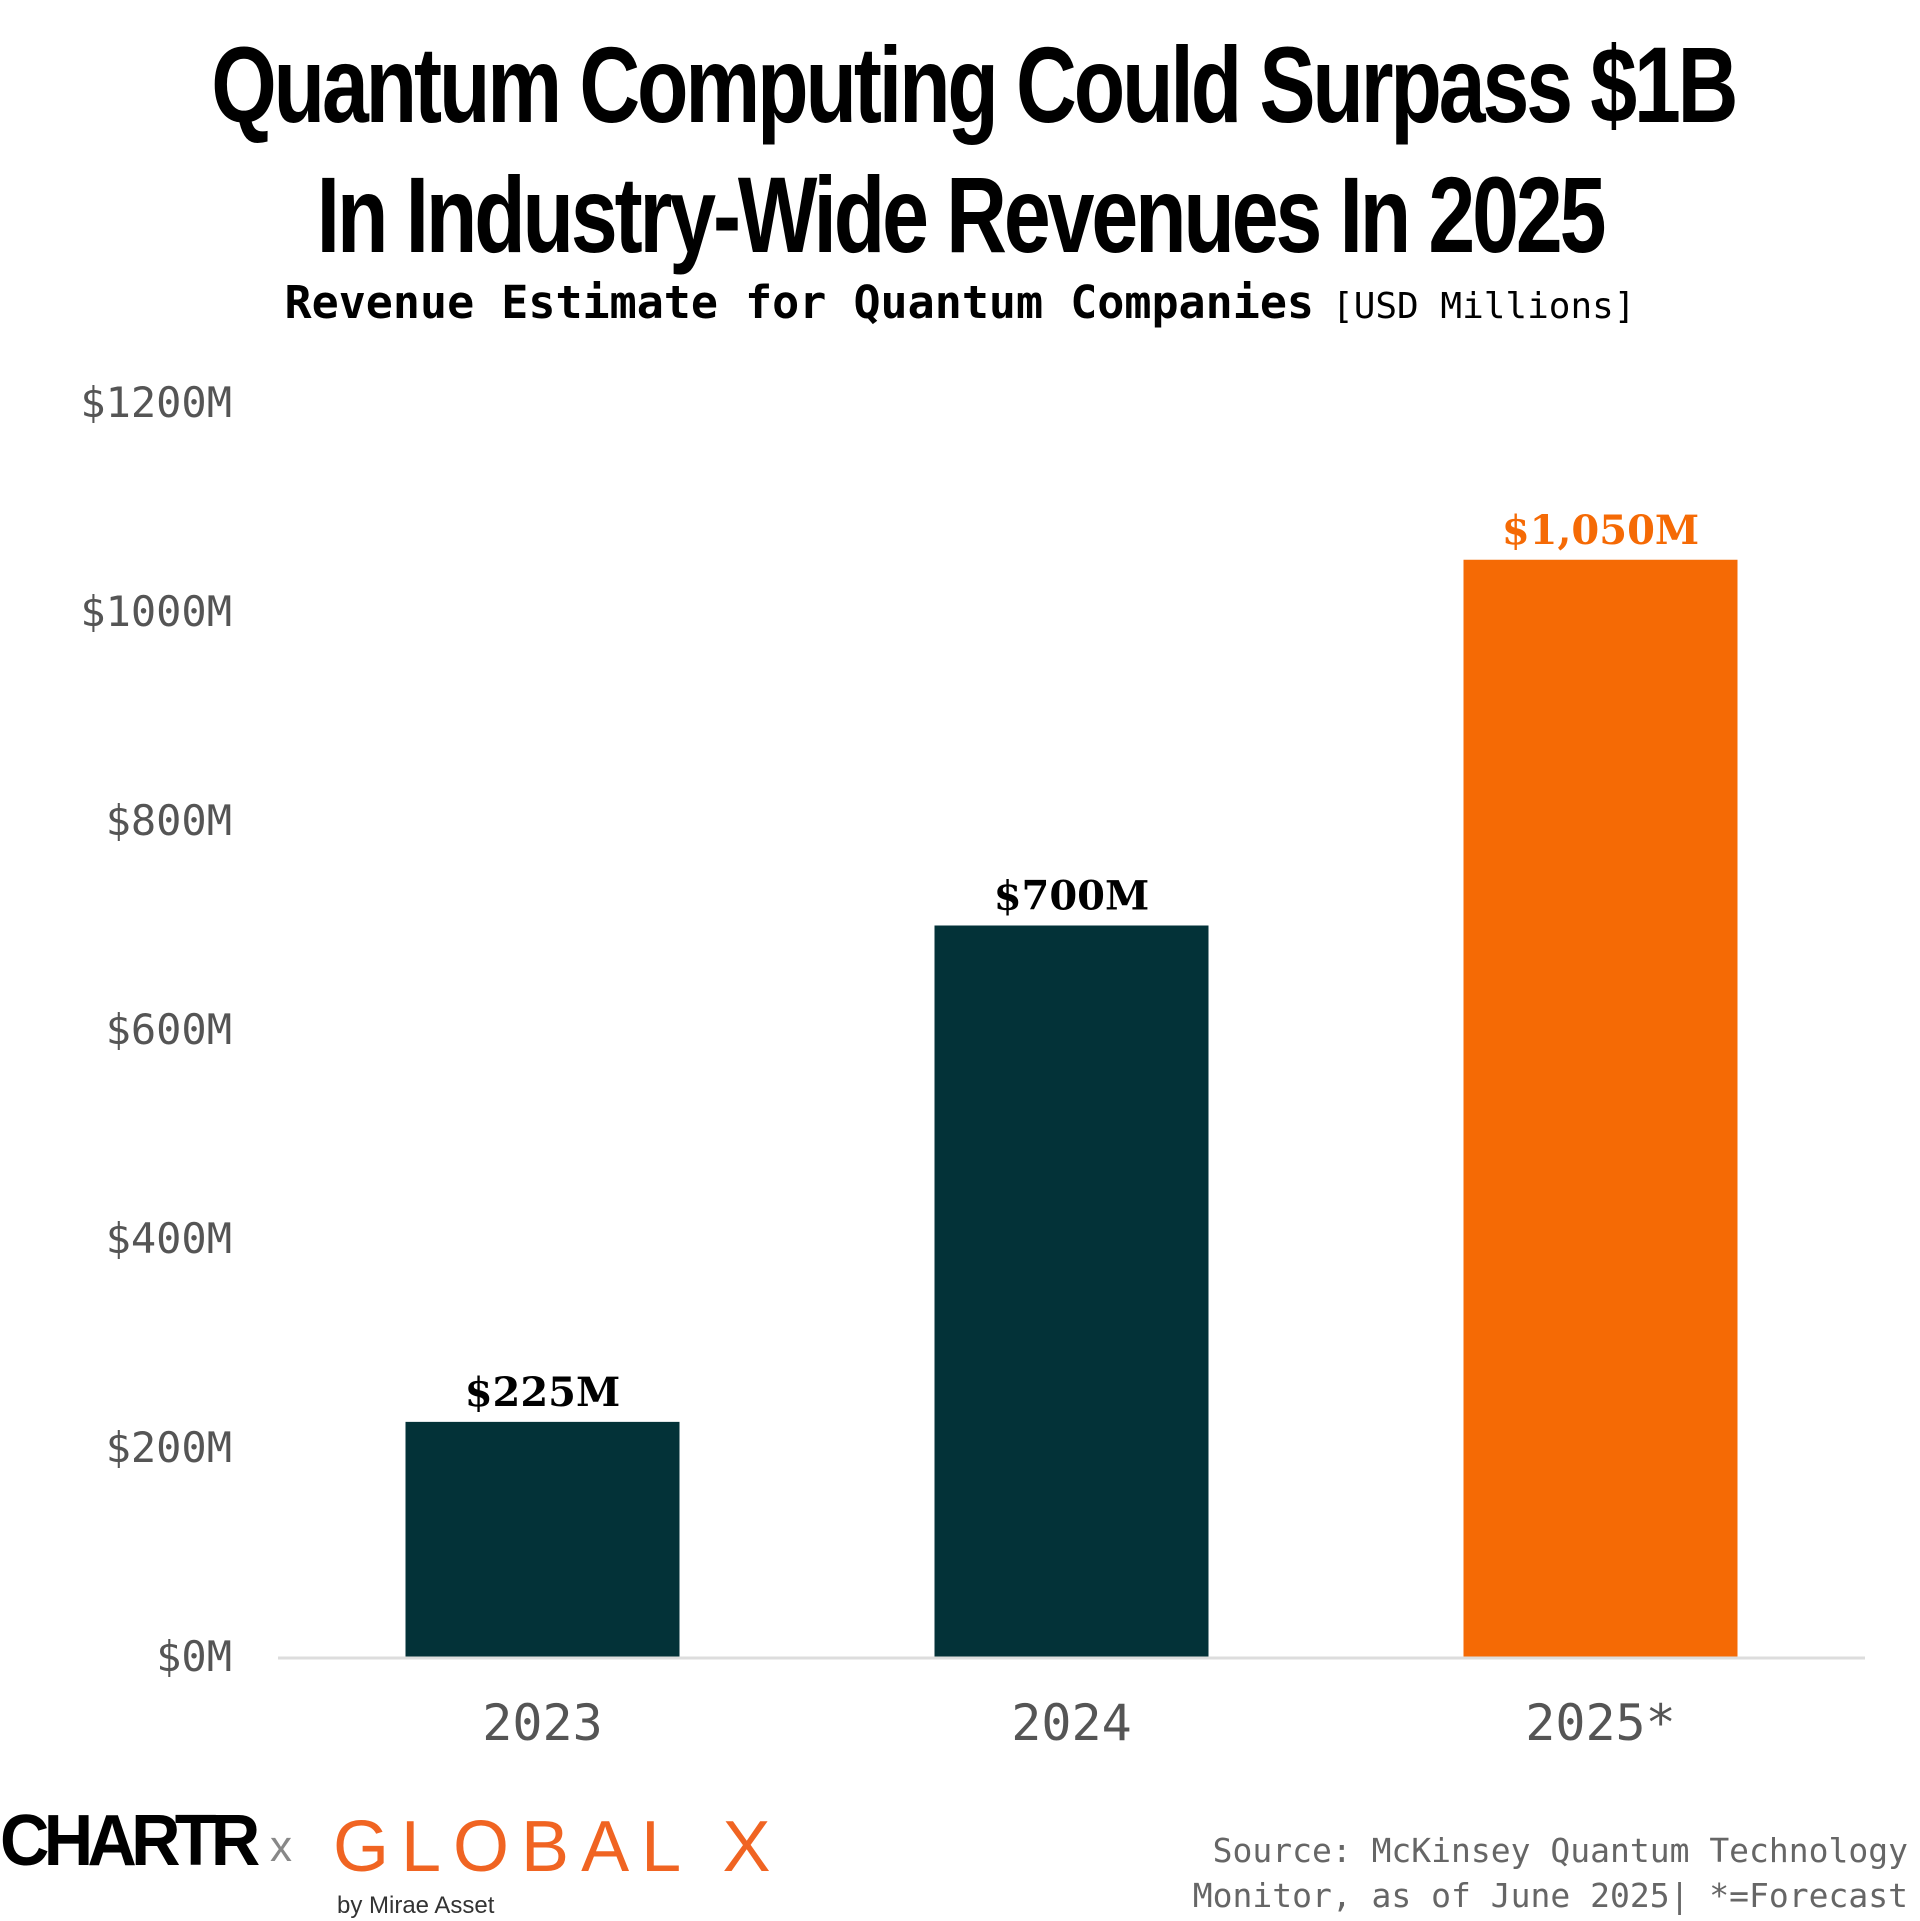  Describe the element at coordinates (169, 1029) in the screenshot. I see `y-tick-label: $600M` at that location.